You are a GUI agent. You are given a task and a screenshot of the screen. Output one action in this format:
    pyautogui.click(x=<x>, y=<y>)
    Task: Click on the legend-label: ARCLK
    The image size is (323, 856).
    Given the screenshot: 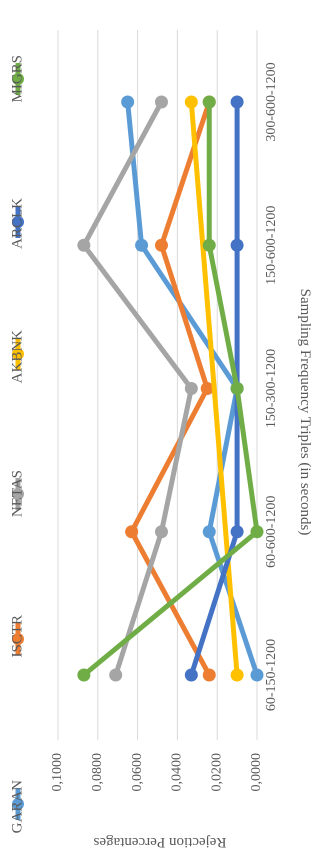 What is the action you would take?
    pyautogui.click(x=17, y=223)
    